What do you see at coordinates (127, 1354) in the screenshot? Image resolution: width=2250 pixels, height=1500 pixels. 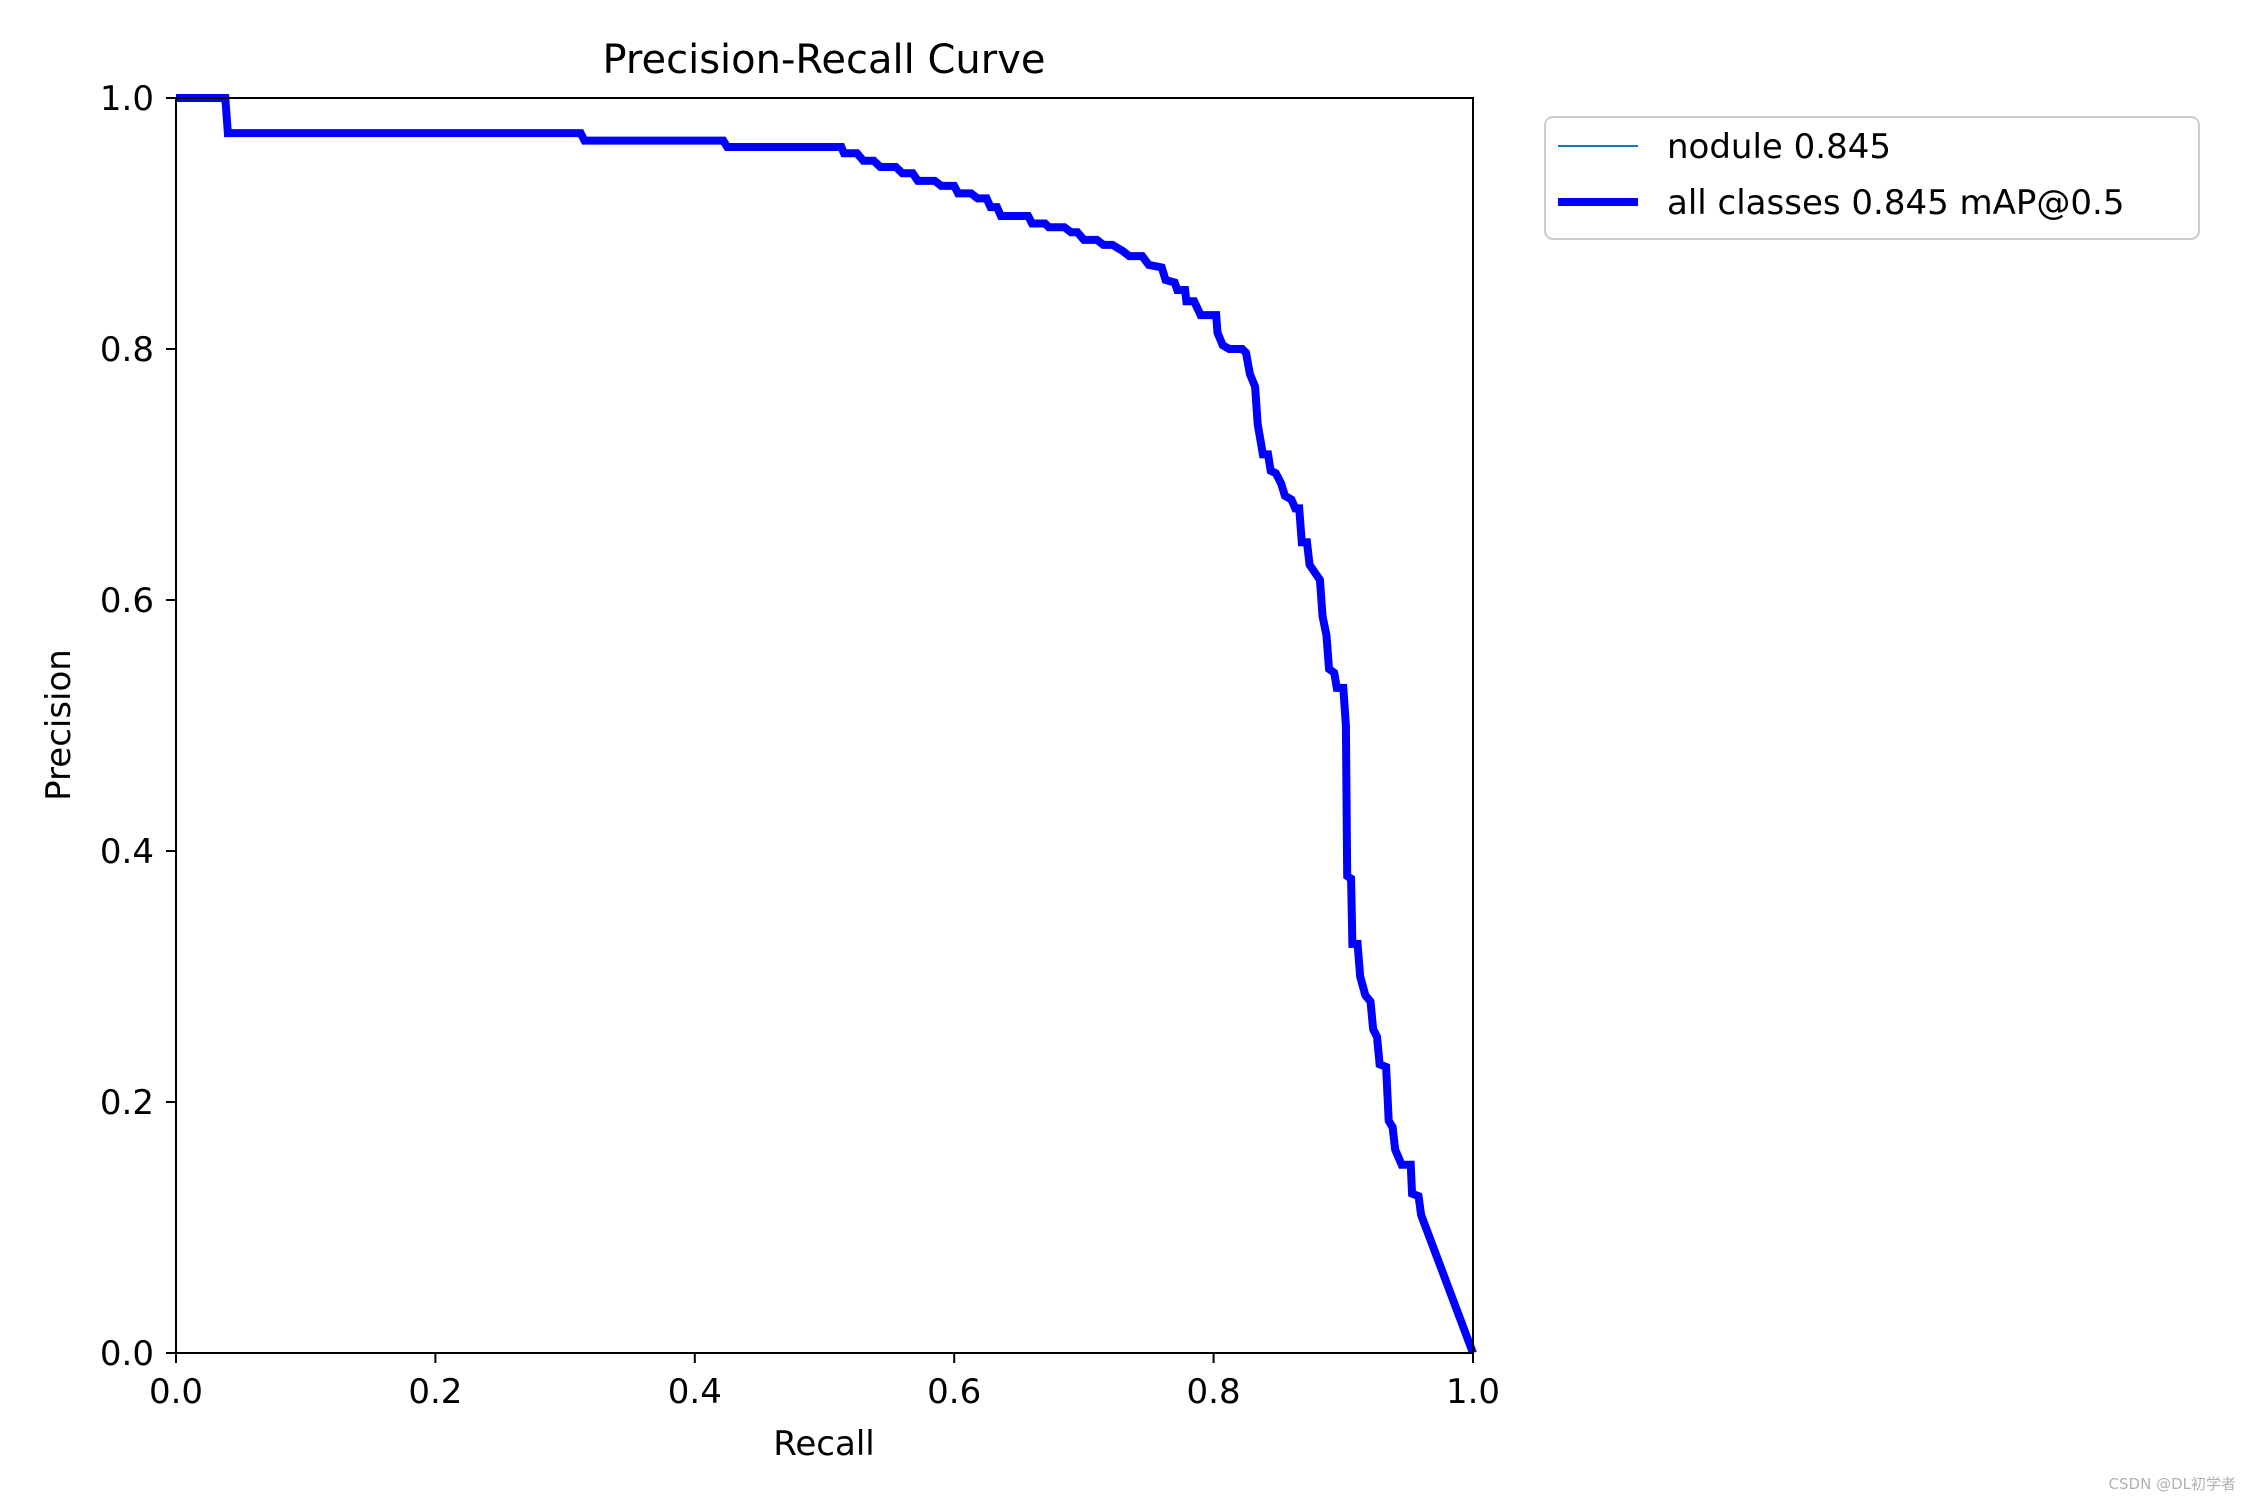 I see `y-tick-label: 0.0` at bounding box center [127, 1354].